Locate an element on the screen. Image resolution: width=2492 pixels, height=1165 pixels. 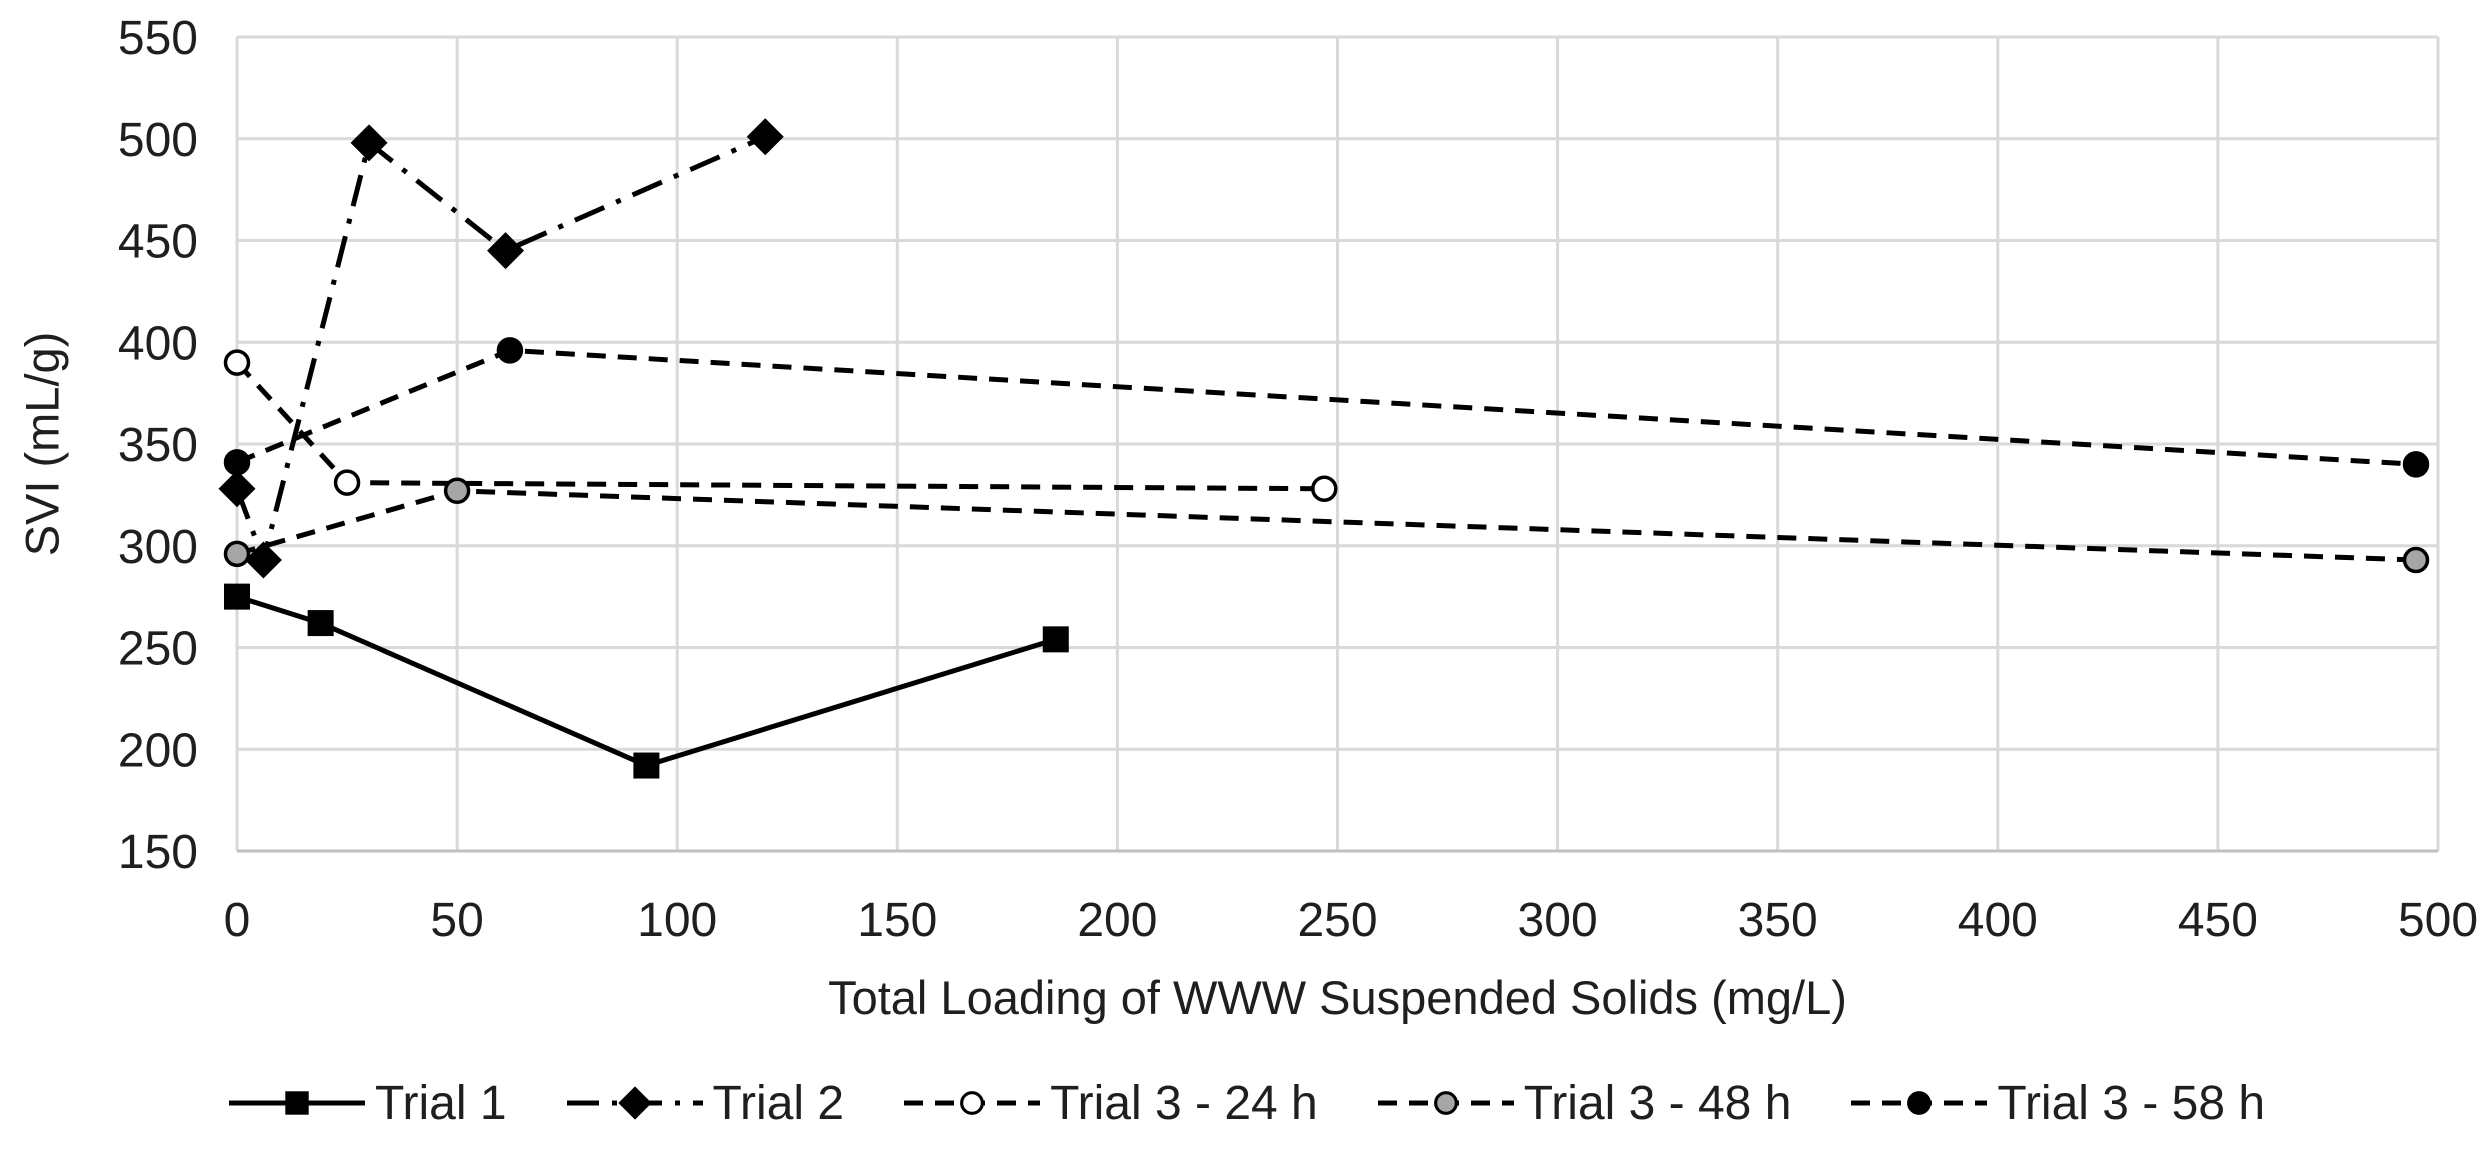
legend-key-circle-open is located at coordinates (972, 1103).